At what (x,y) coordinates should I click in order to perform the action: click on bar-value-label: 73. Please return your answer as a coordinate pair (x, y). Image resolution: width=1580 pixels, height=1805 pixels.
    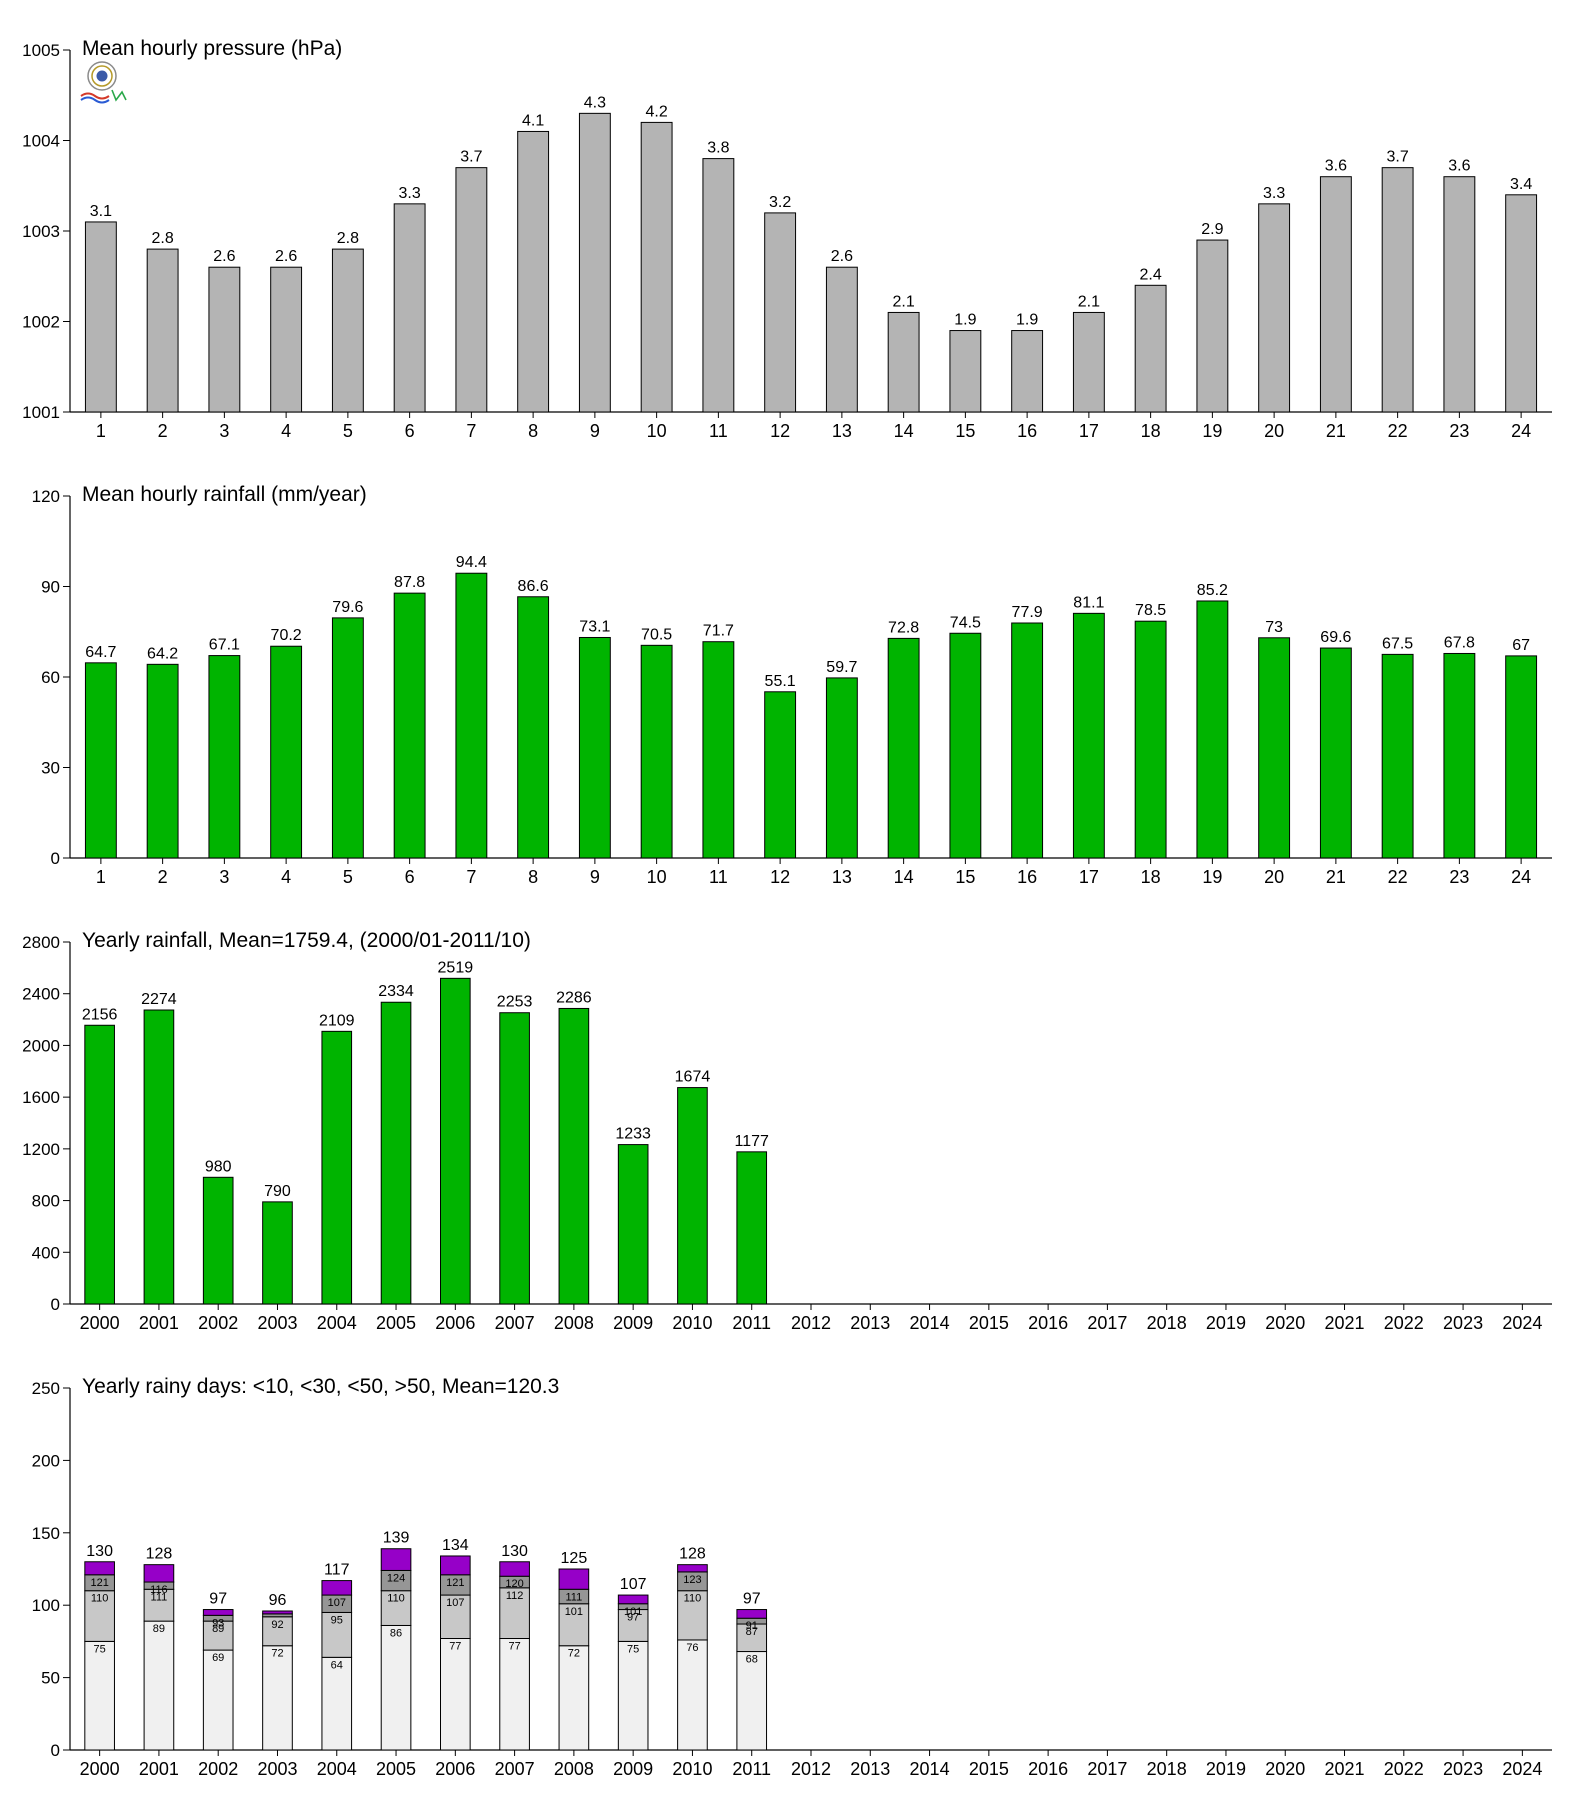
    Looking at the image, I should click on (1274, 627).